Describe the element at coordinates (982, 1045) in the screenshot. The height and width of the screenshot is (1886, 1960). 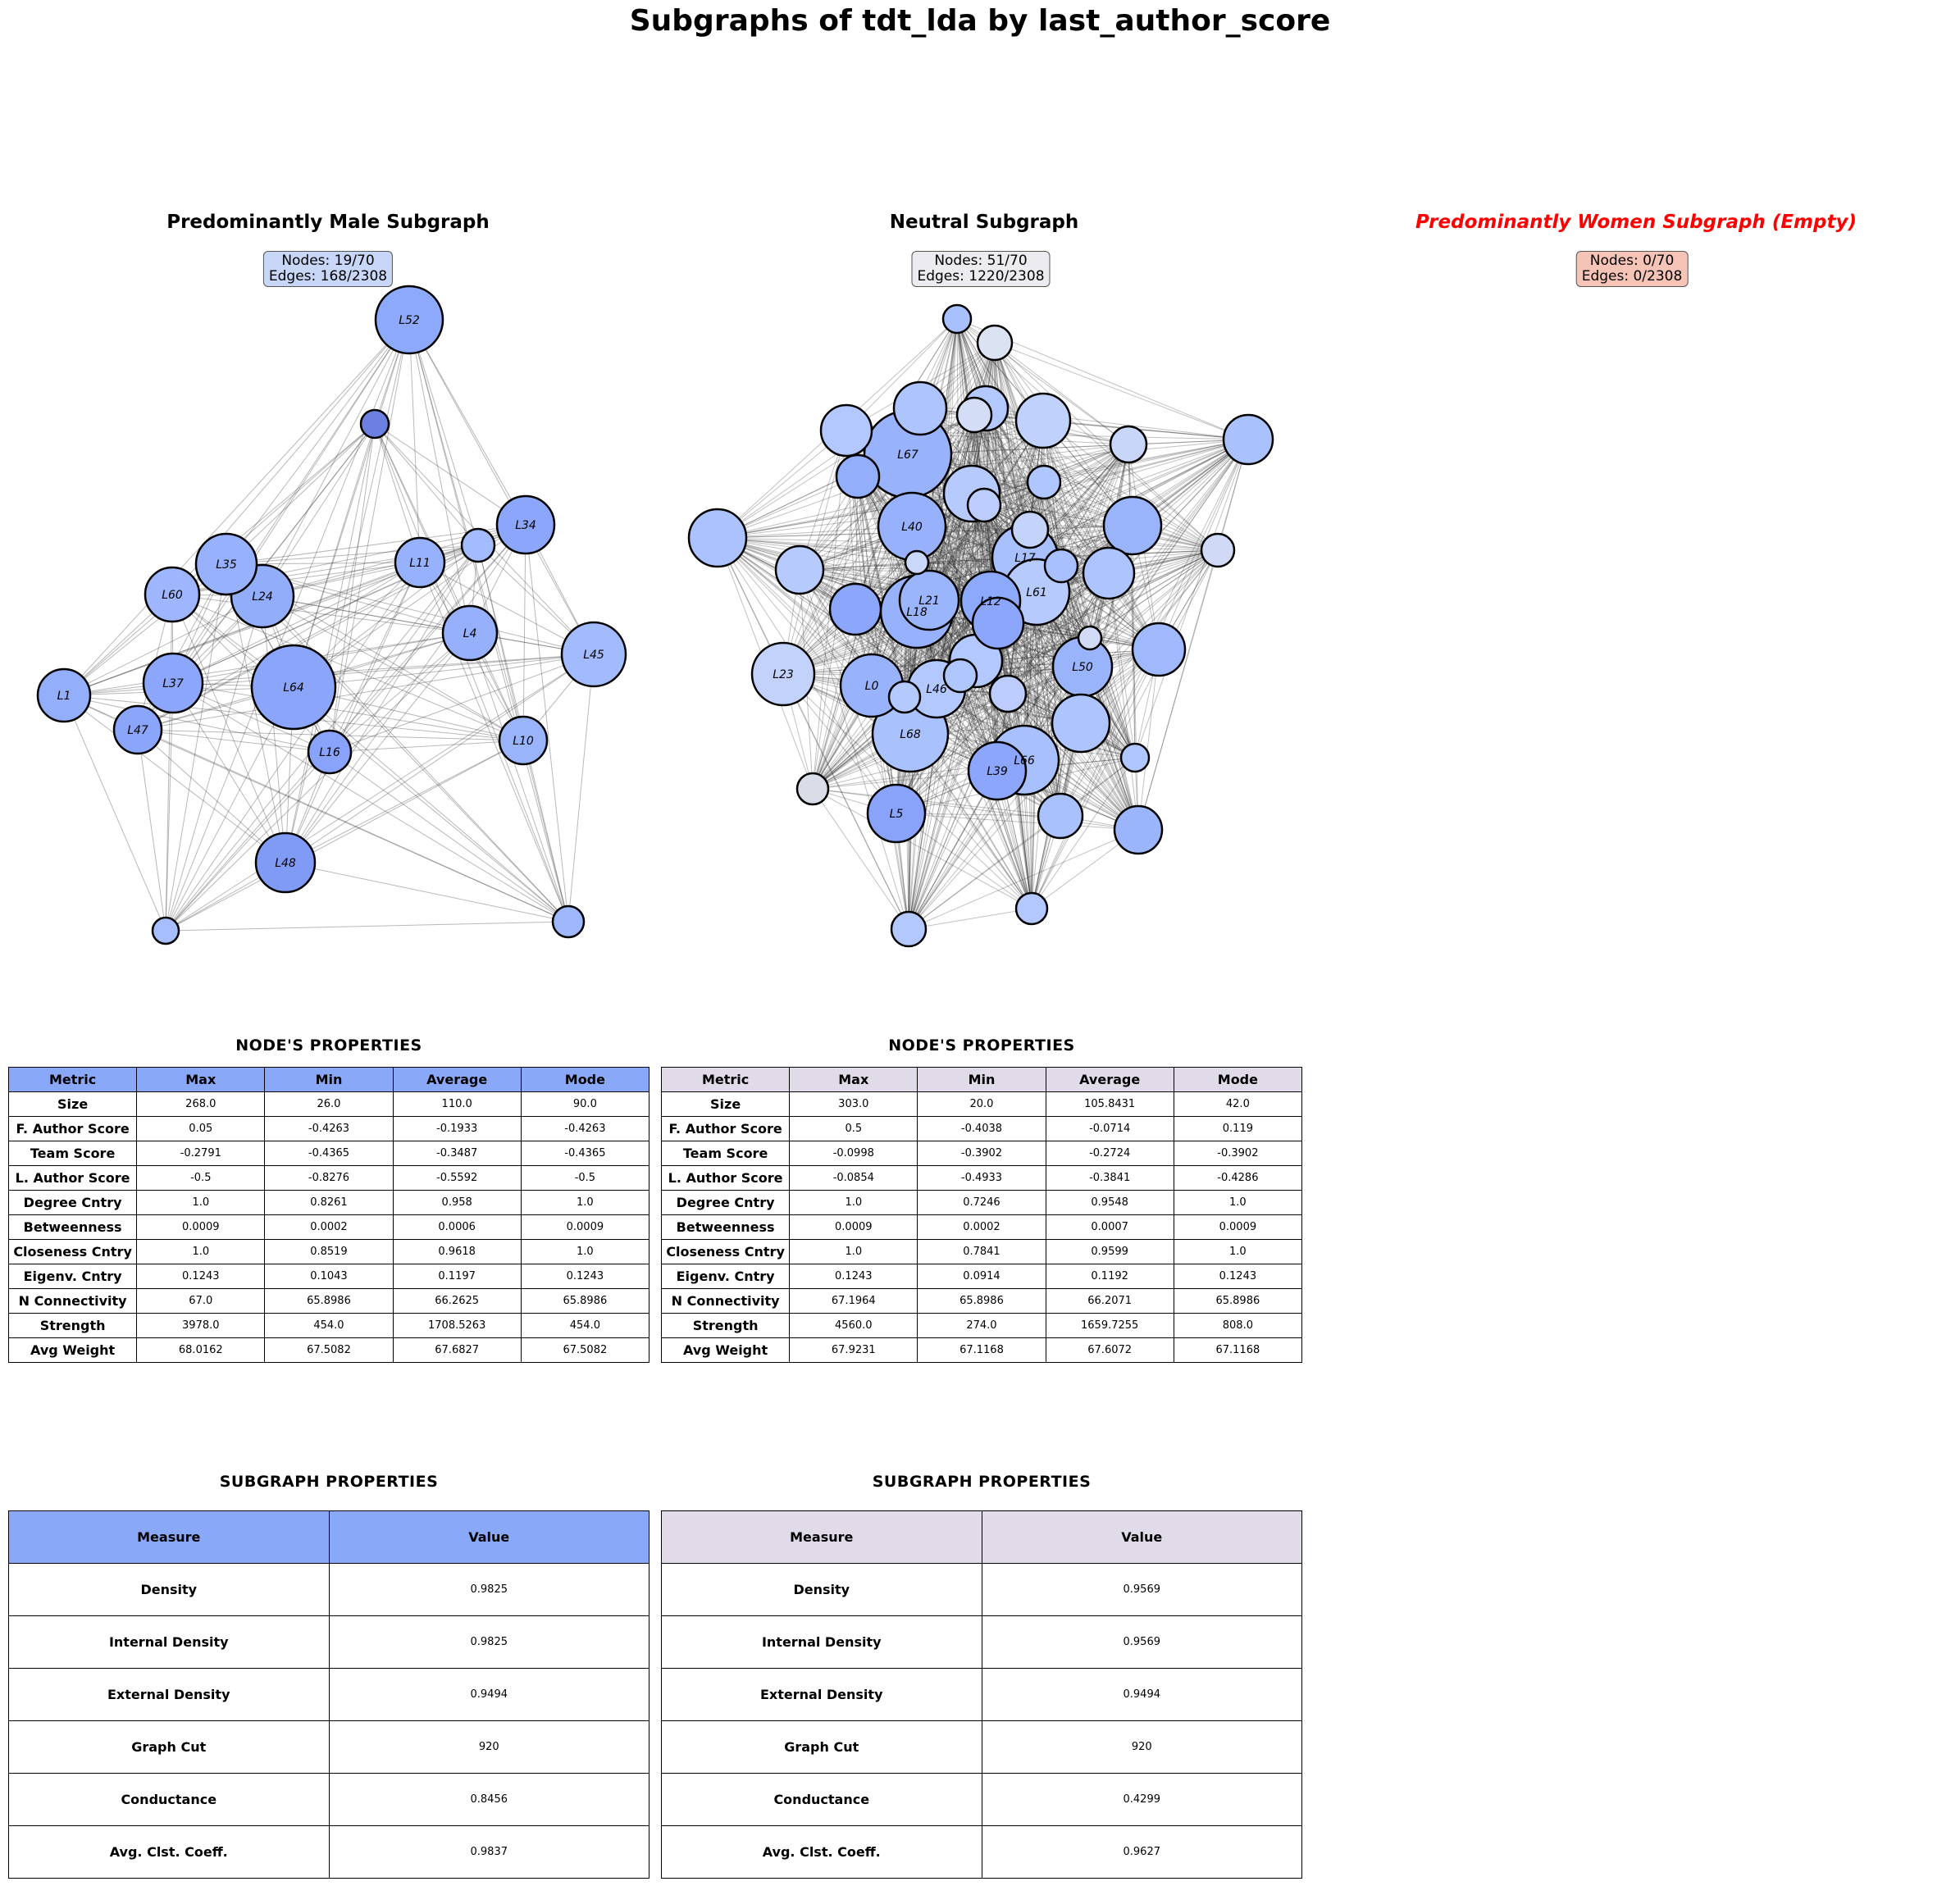
I see `neutral-node-props-title: NODE'S PROPERTIES` at that location.